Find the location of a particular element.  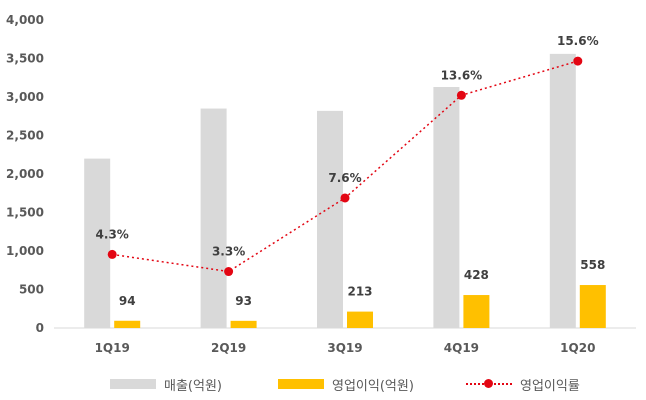

x-tick-label: 4Q19 is located at coordinates (461, 348).